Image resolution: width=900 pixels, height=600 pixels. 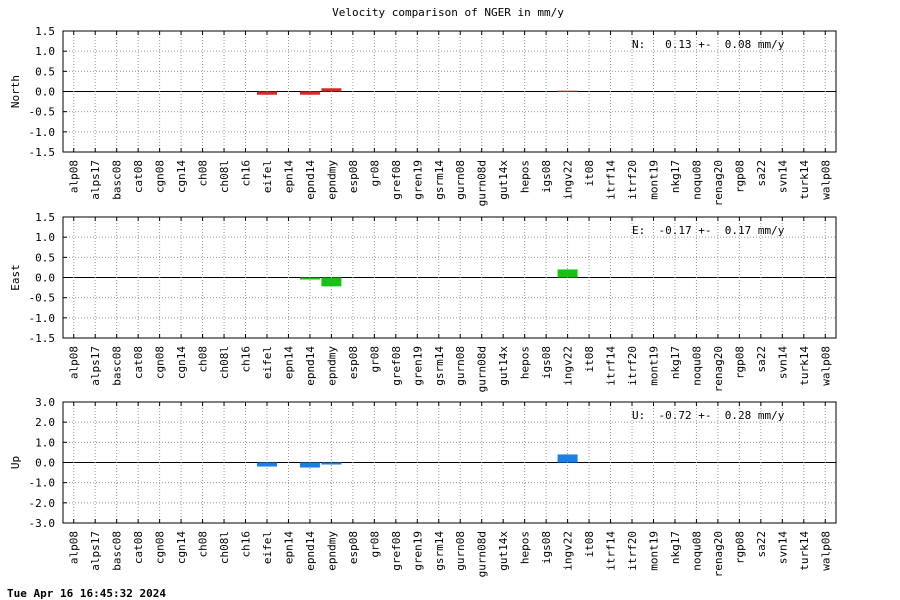 What do you see at coordinates (15, 91) in the screenshot?
I see `y-axis-label: North` at bounding box center [15, 91].